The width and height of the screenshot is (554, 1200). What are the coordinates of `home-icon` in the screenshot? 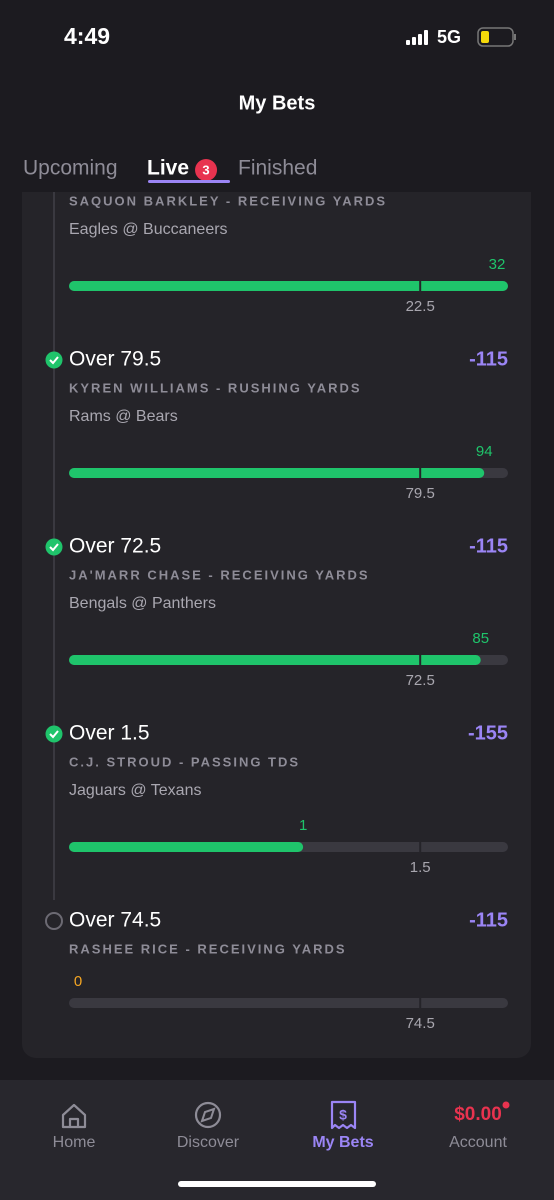 It's located at (74, 1116).